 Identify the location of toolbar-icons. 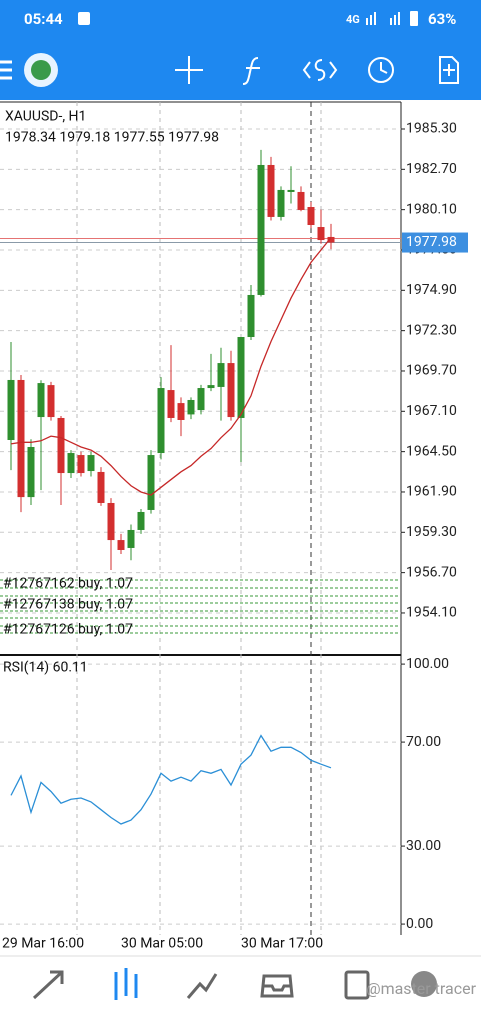
(317, 70).